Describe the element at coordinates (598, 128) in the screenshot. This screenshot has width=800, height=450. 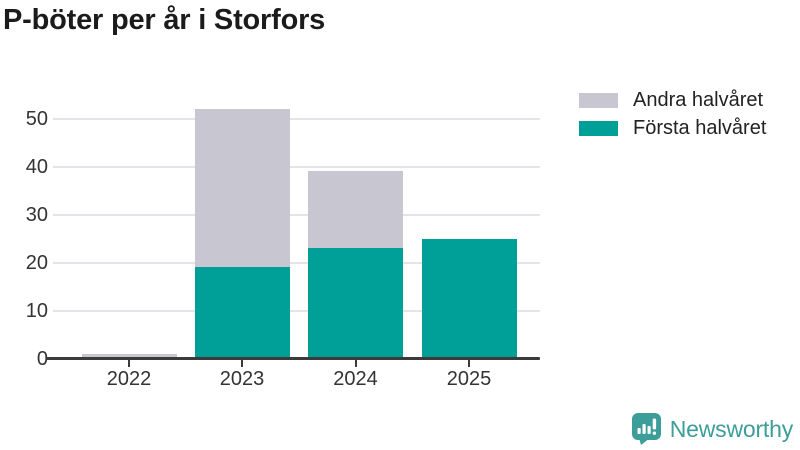
I see `legend-swatch-forsta` at that location.